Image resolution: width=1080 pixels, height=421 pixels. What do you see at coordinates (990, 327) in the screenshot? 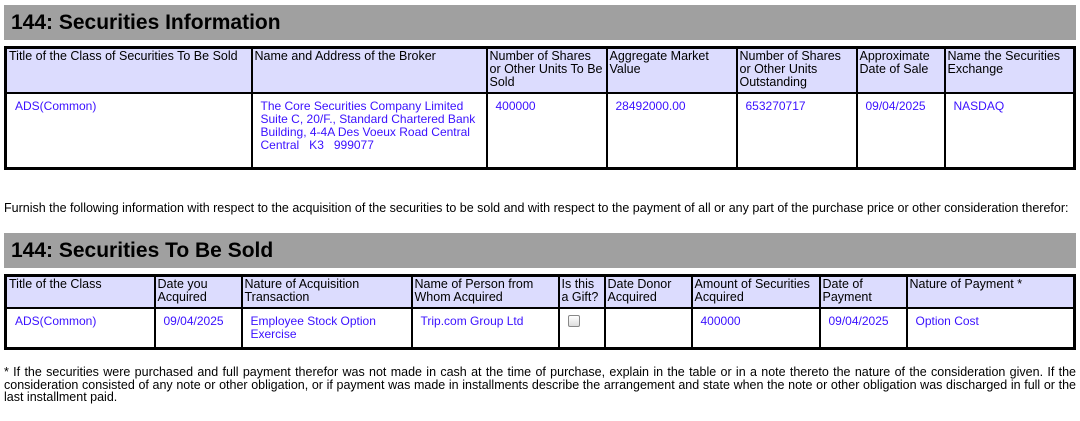
I see `payment-nature-cell: Option Cost` at bounding box center [990, 327].